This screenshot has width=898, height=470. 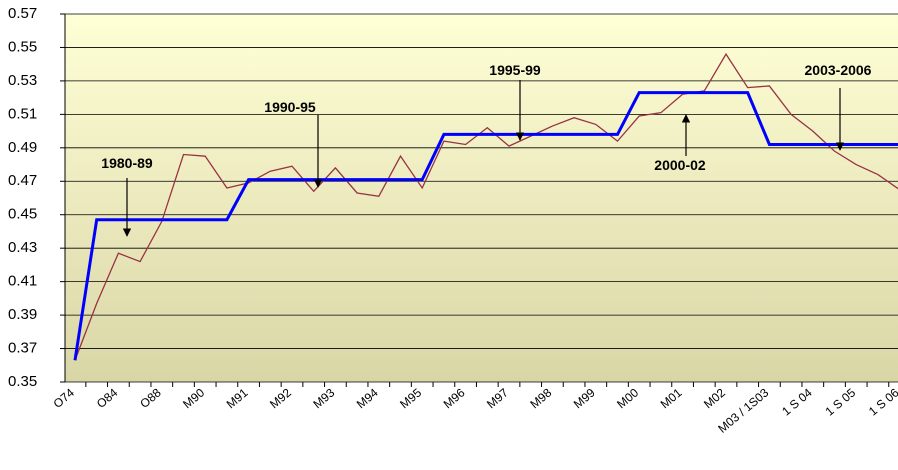 What do you see at coordinates (714, 398) in the screenshot?
I see `x-tick-label: M02` at bounding box center [714, 398].